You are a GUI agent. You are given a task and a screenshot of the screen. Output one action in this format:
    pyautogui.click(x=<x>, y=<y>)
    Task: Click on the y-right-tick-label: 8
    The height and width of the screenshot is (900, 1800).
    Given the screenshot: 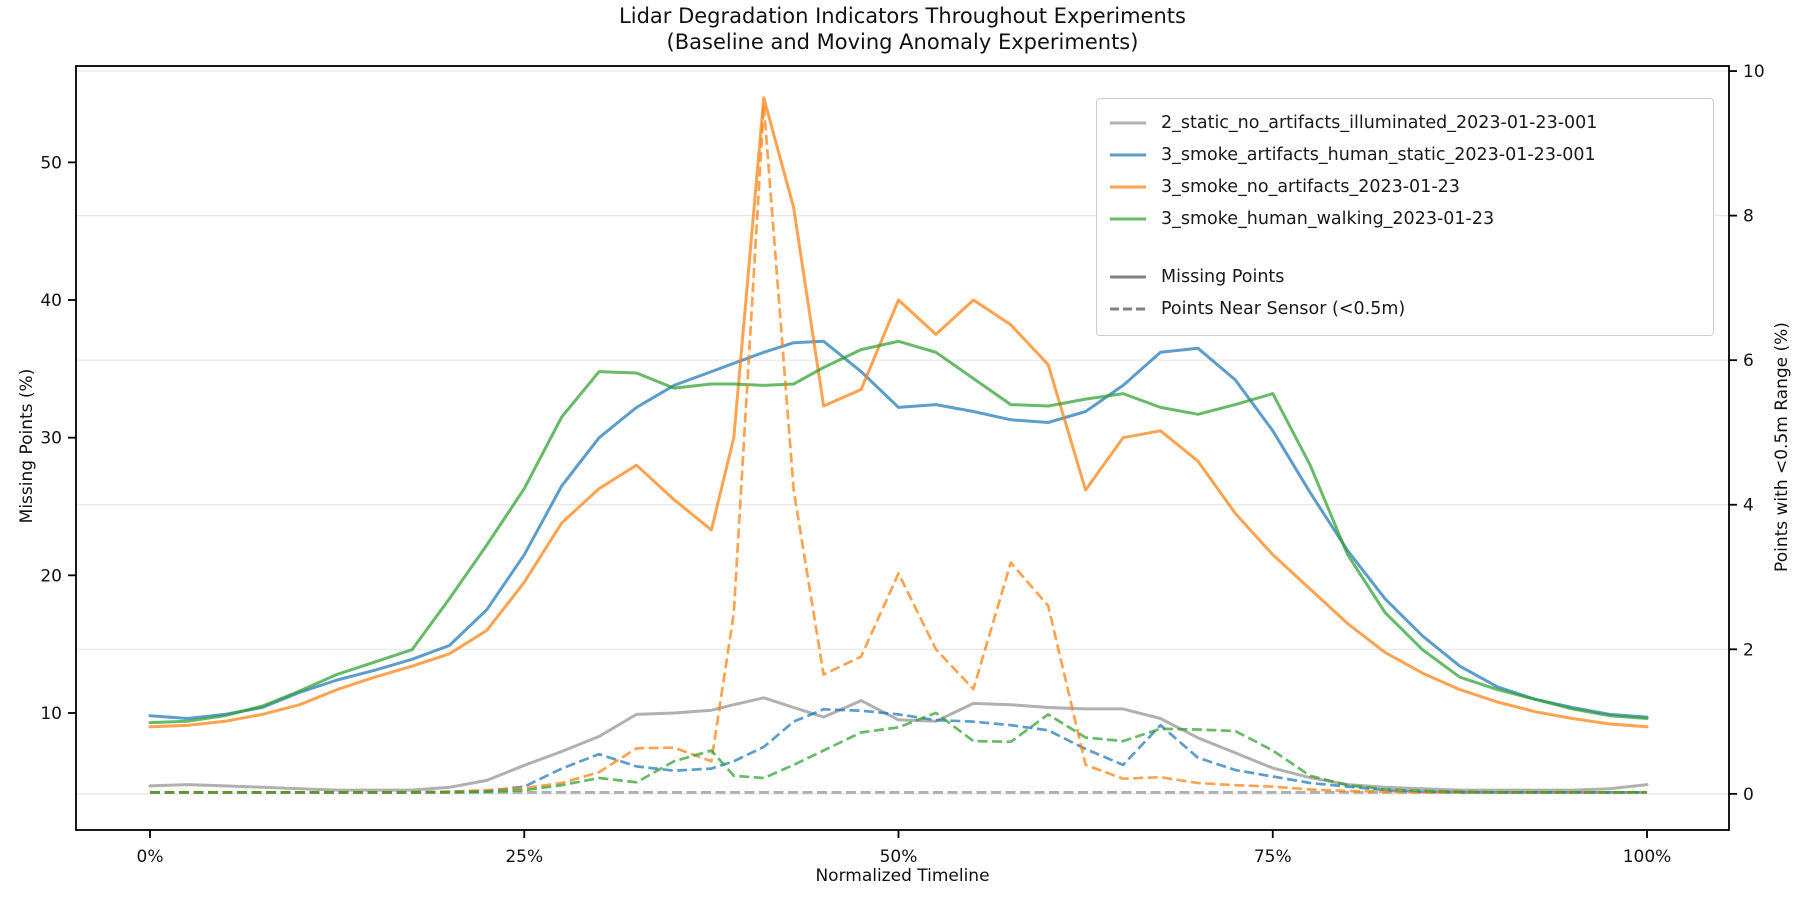 What is the action you would take?
    pyautogui.click(x=1748, y=217)
    